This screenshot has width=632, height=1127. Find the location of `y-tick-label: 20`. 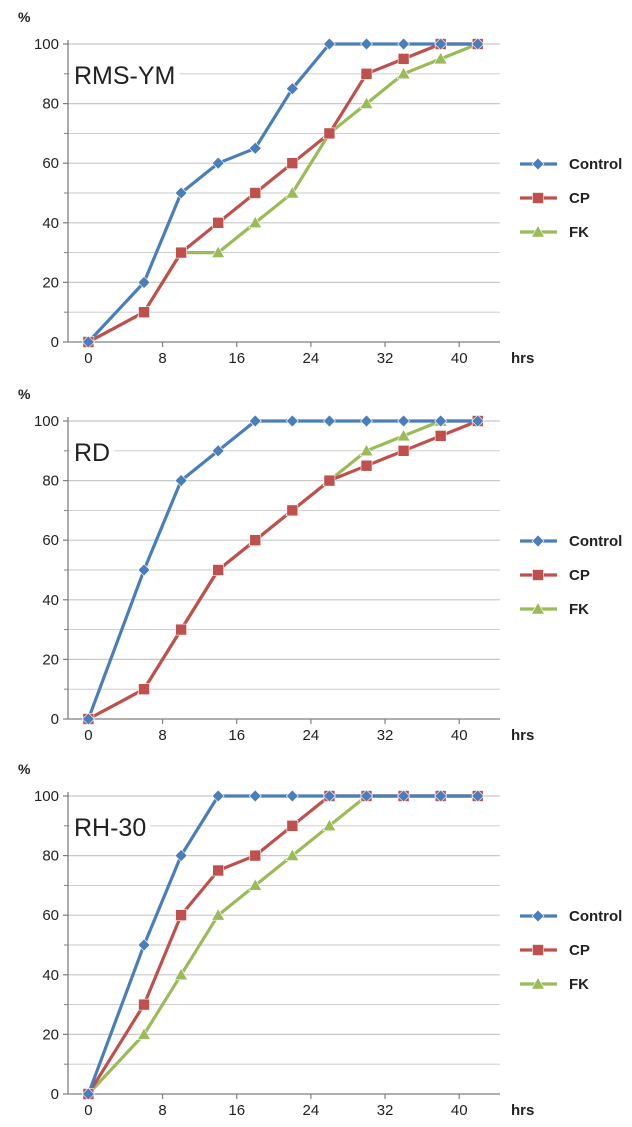

y-tick-label: 20 is located at coordinates (50, 659).